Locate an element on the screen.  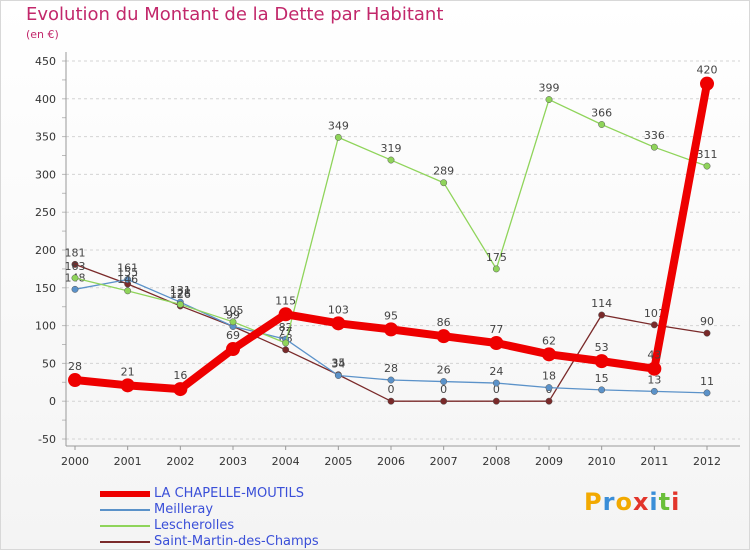
data-label-la-chapelle-moutils: 86 is located at coordinates (444, 322).